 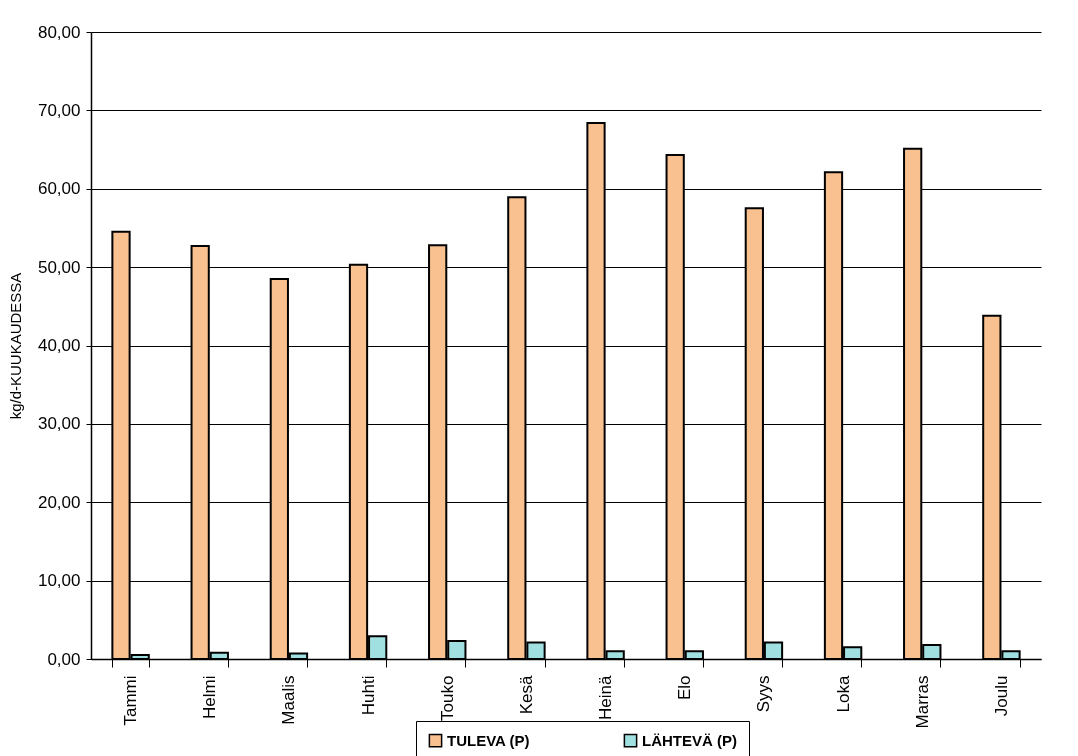 I want to click on x-tick-label: Elo, so click(x=685, y=688).